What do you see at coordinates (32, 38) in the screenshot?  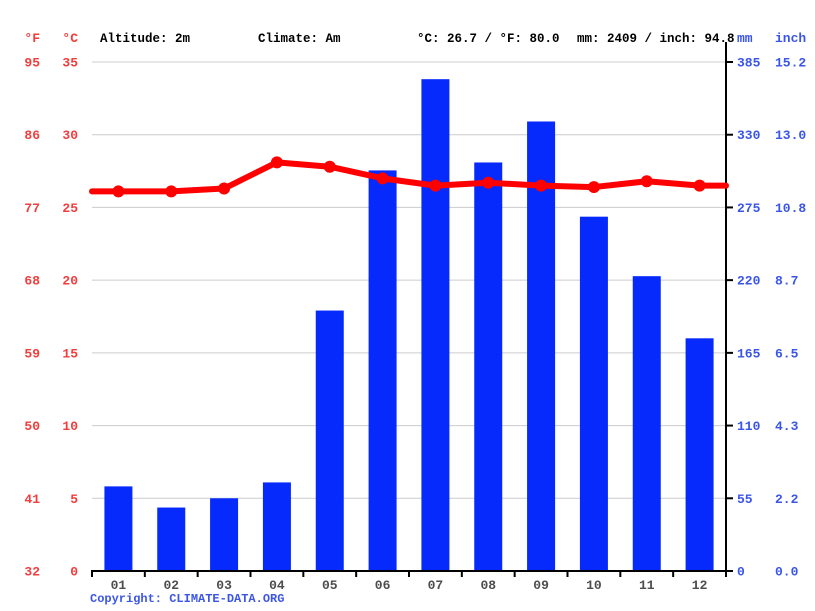 I see `fahrenheit-unit-header: °F` at bounding box center [32, 38].